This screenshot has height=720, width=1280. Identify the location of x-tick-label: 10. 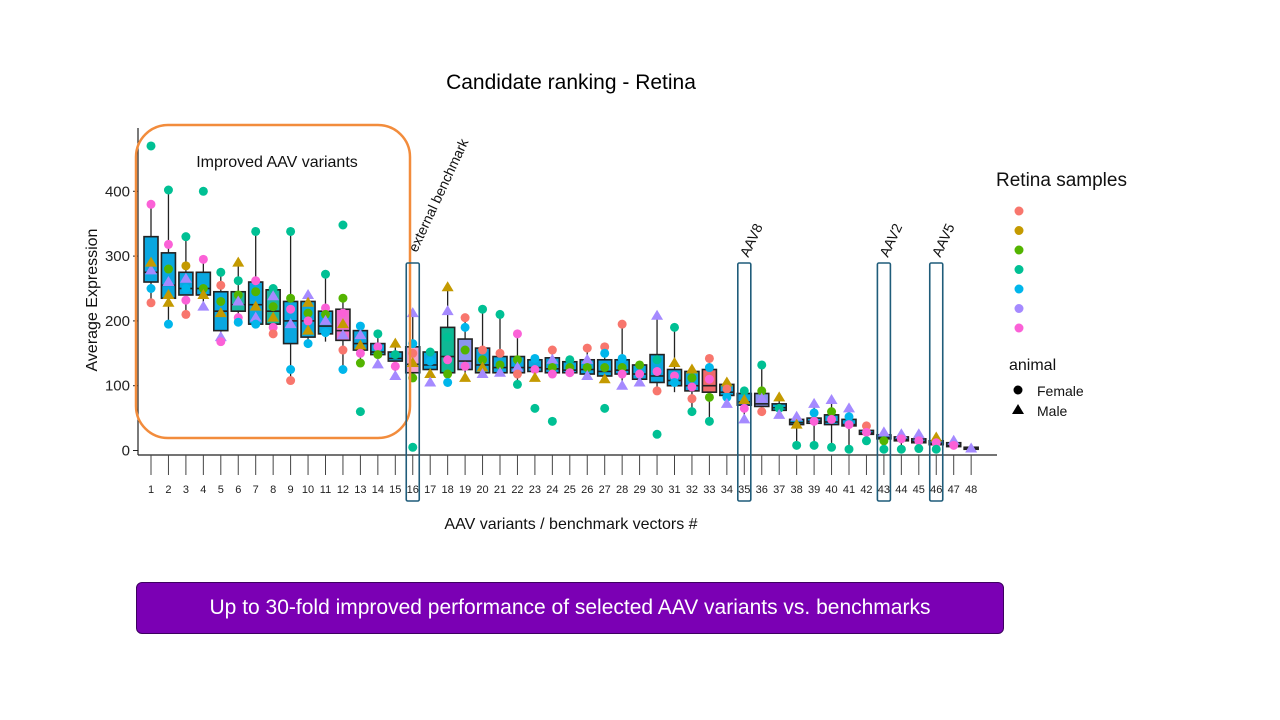
(308, 490).